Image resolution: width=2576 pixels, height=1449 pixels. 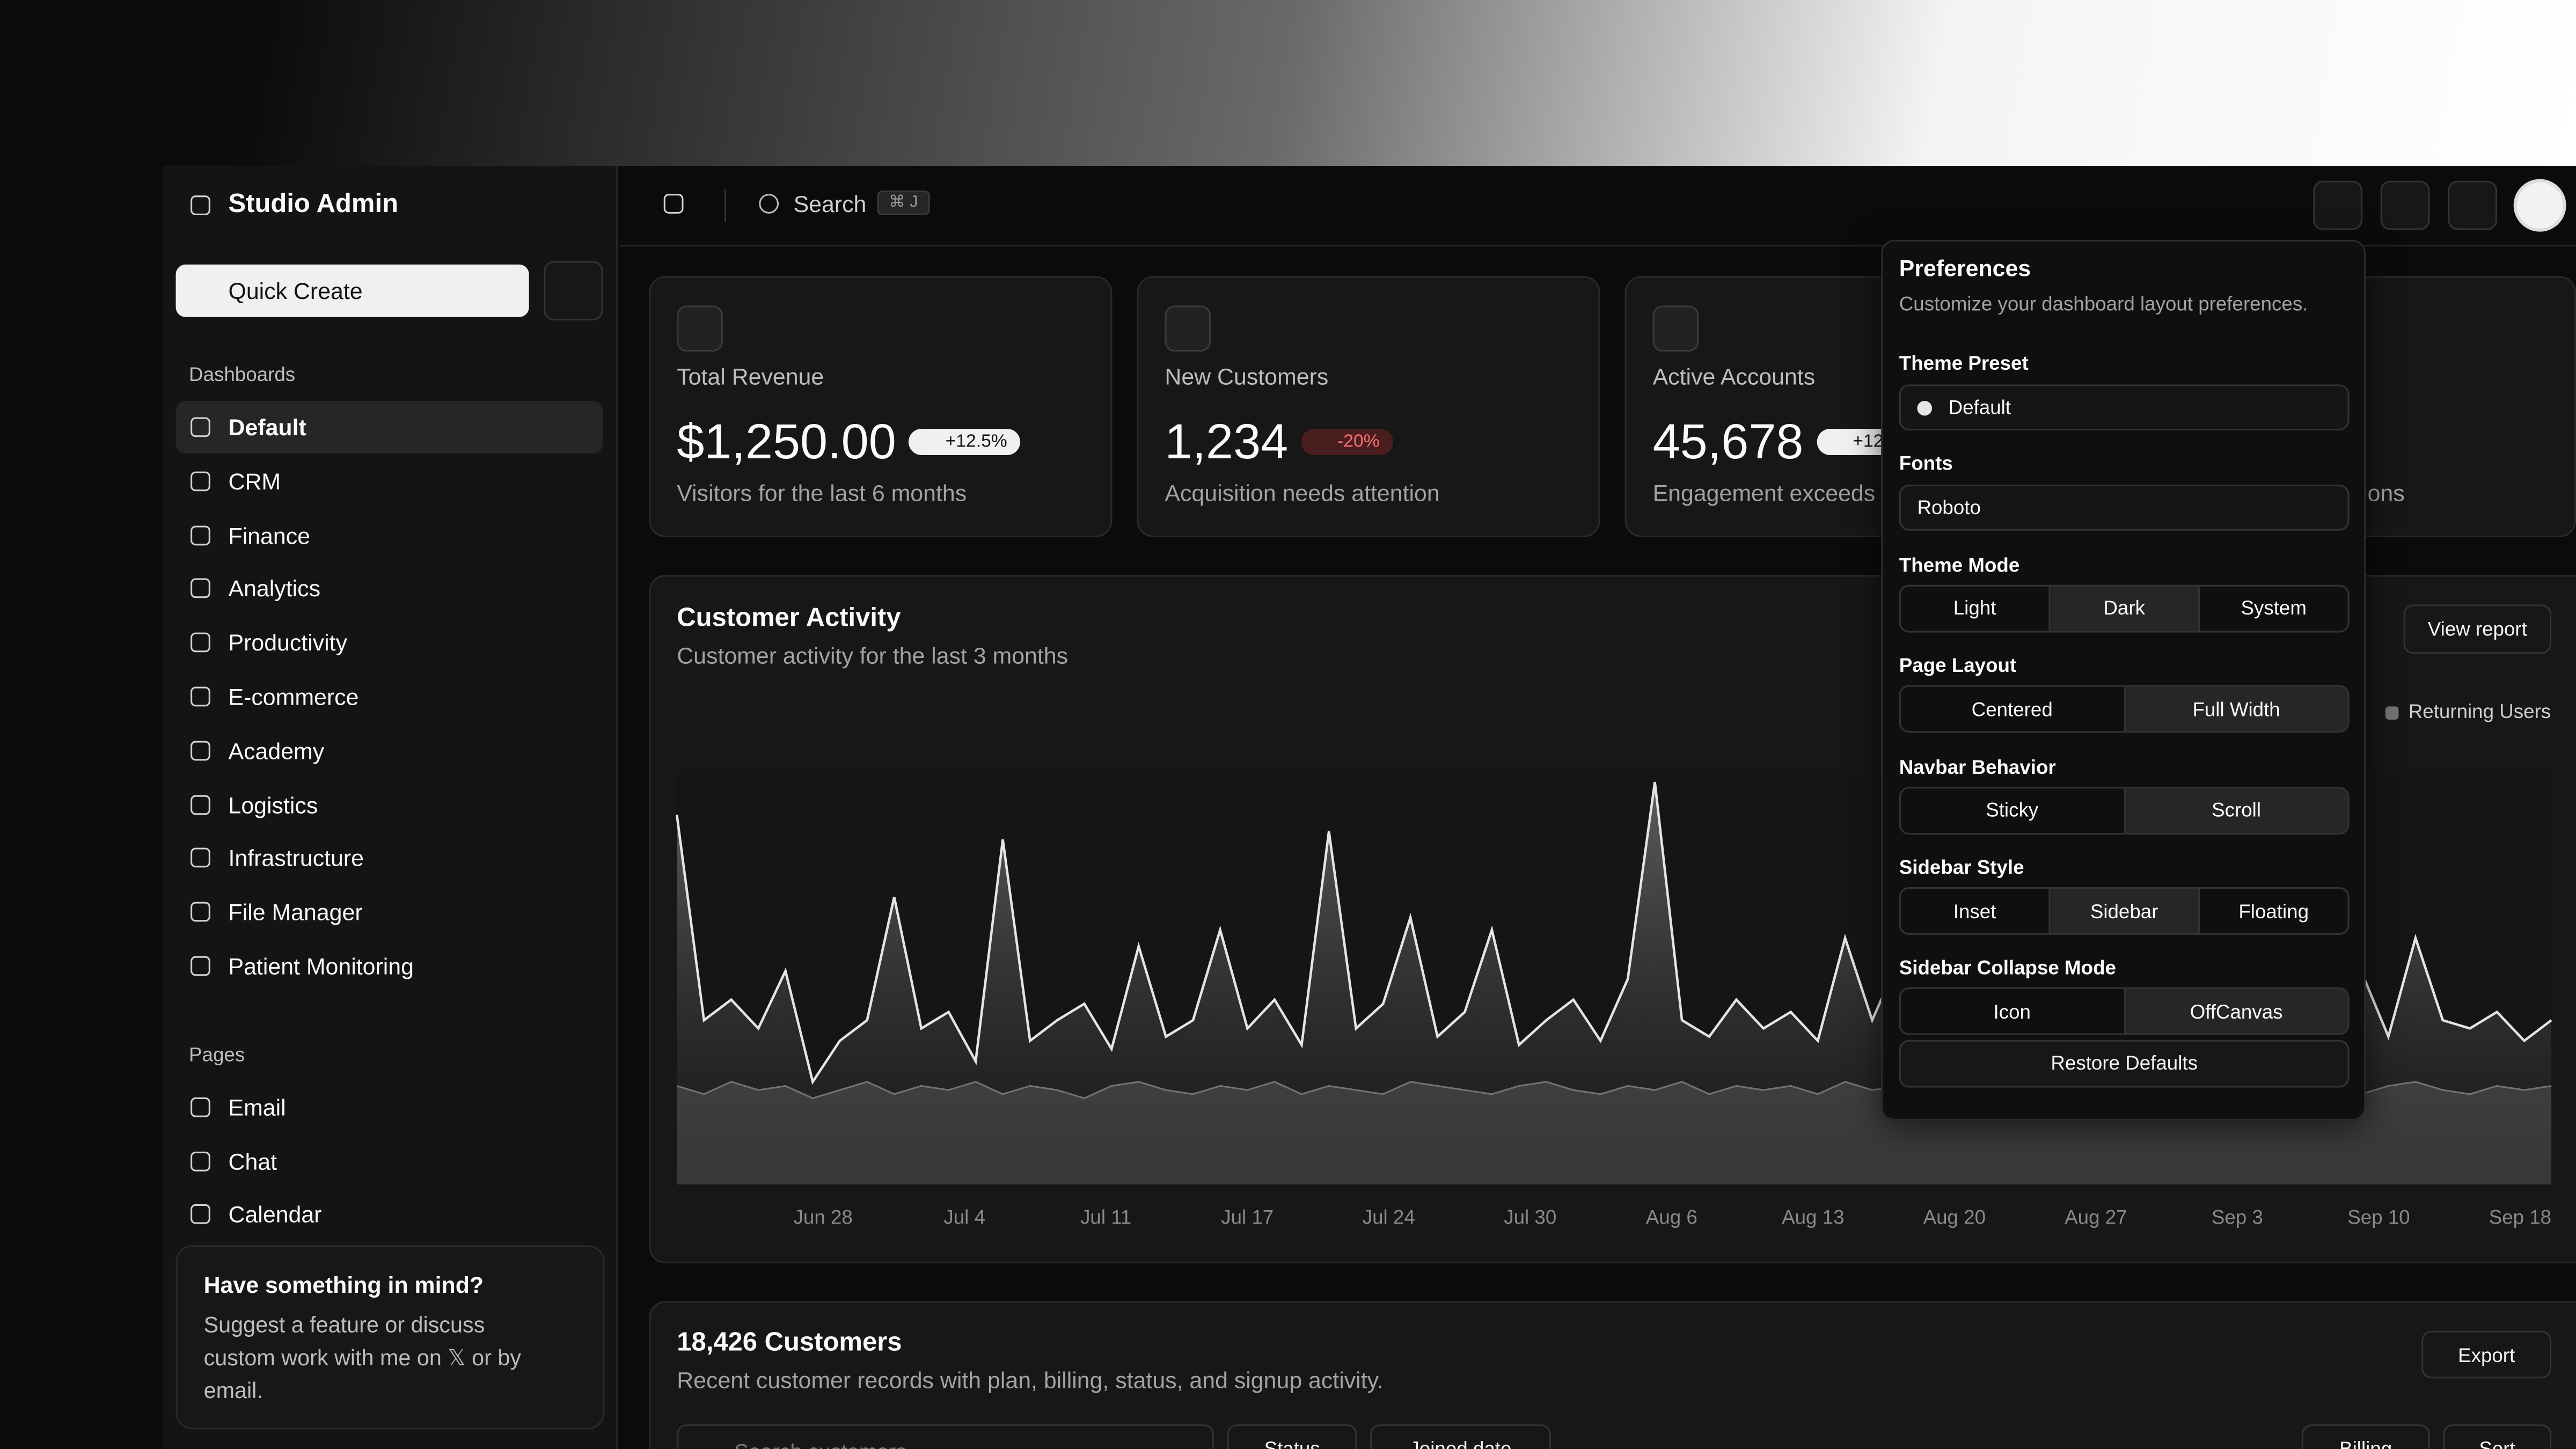 What do you see at coordinates (1671, 1217) in the screenshot?
I see `x-tick-label: Aug 6` at bounding box center [1671, 1217].